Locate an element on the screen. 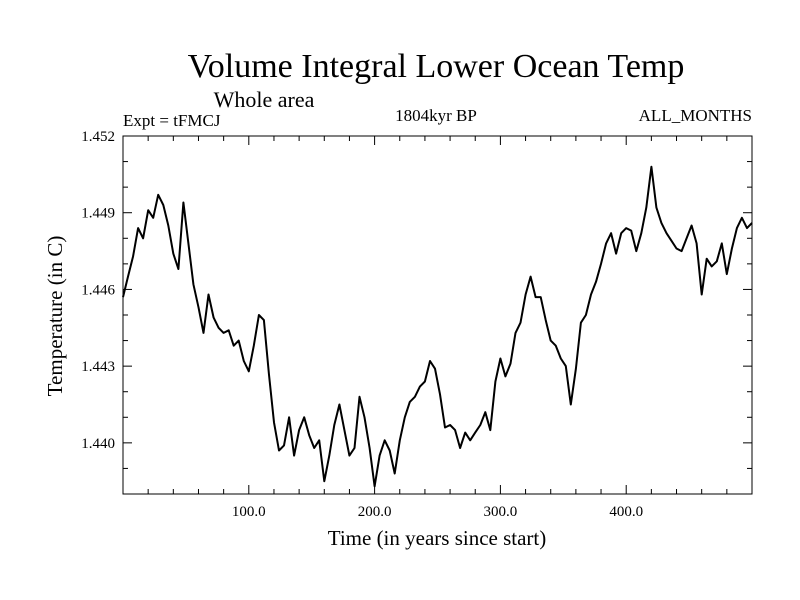  y-tick-label: 1.446 is located at coordinates (98, 290).